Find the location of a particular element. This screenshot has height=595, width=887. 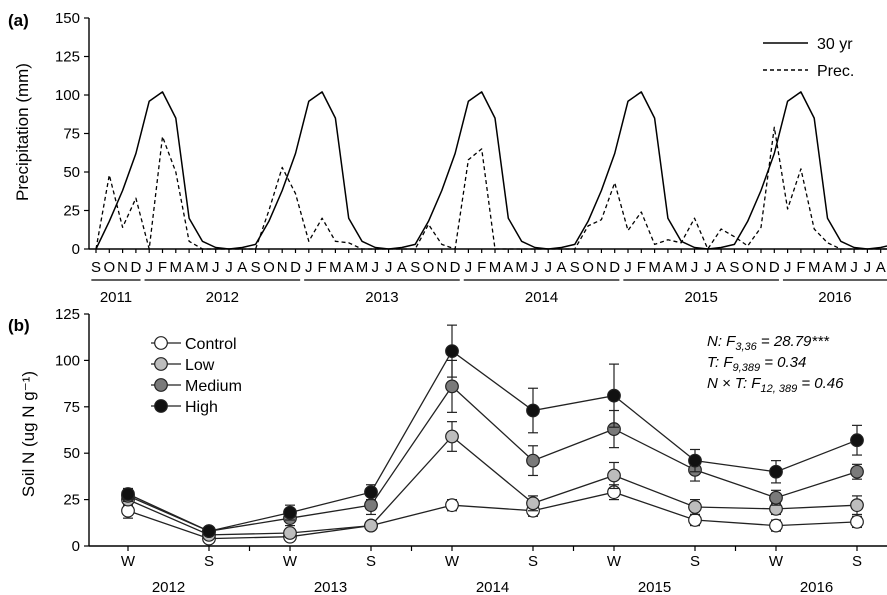

panel-a-y-tick-label: 0 is located at coordinates (76, 249).